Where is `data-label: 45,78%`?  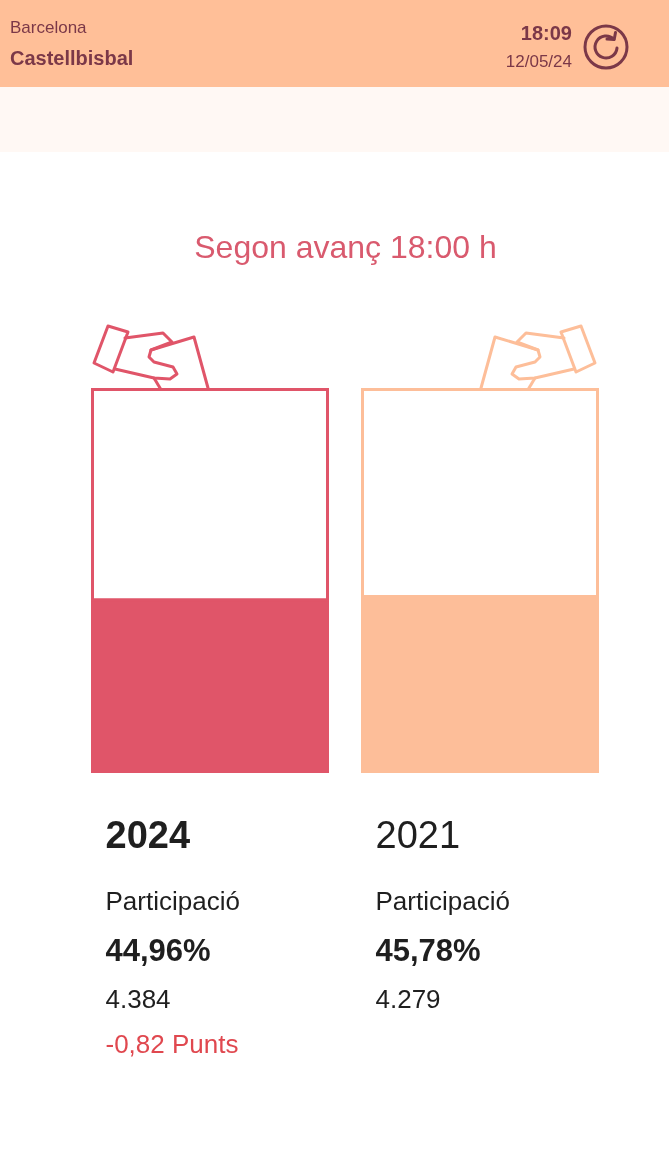
data-label: 45,78% is located at coordinates (428, 950).